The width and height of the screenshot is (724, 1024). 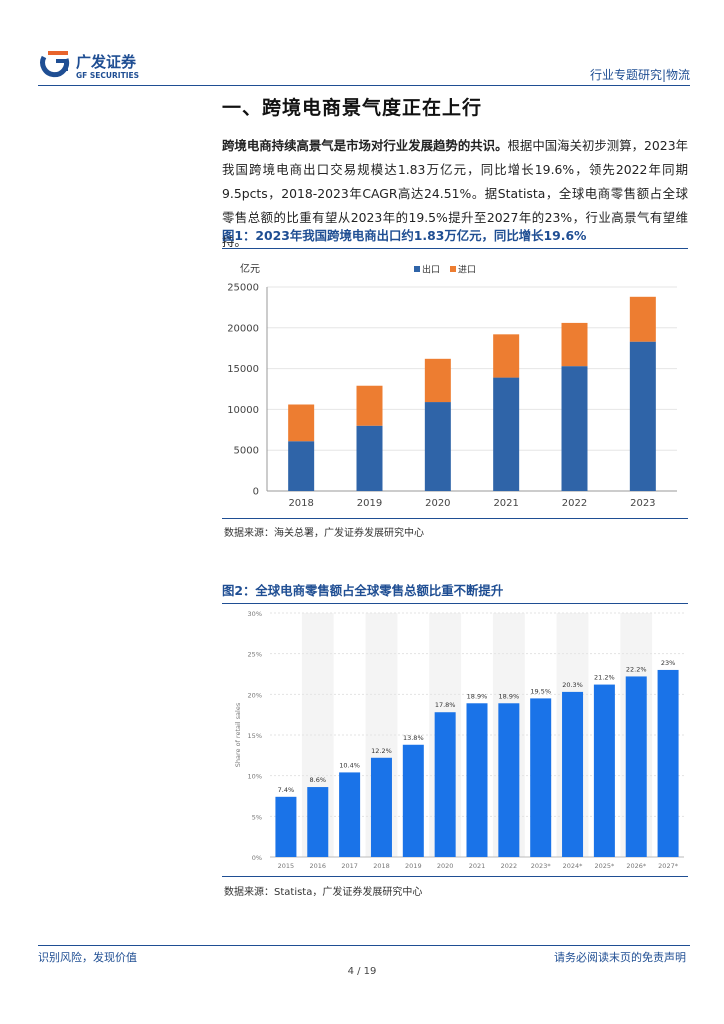 What do you see at coordinates (437, 446) in the screenshot?
I see `chart1-bar-export-2020` at bounding box center [437, 446].